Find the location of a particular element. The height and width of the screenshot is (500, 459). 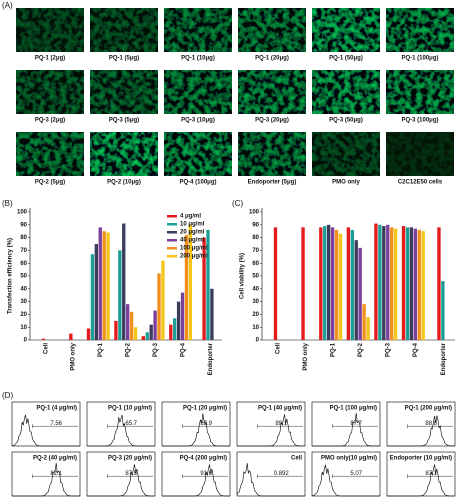

micrograph-label: PQ-2 (10μg) is located at coordinates (124, 183).